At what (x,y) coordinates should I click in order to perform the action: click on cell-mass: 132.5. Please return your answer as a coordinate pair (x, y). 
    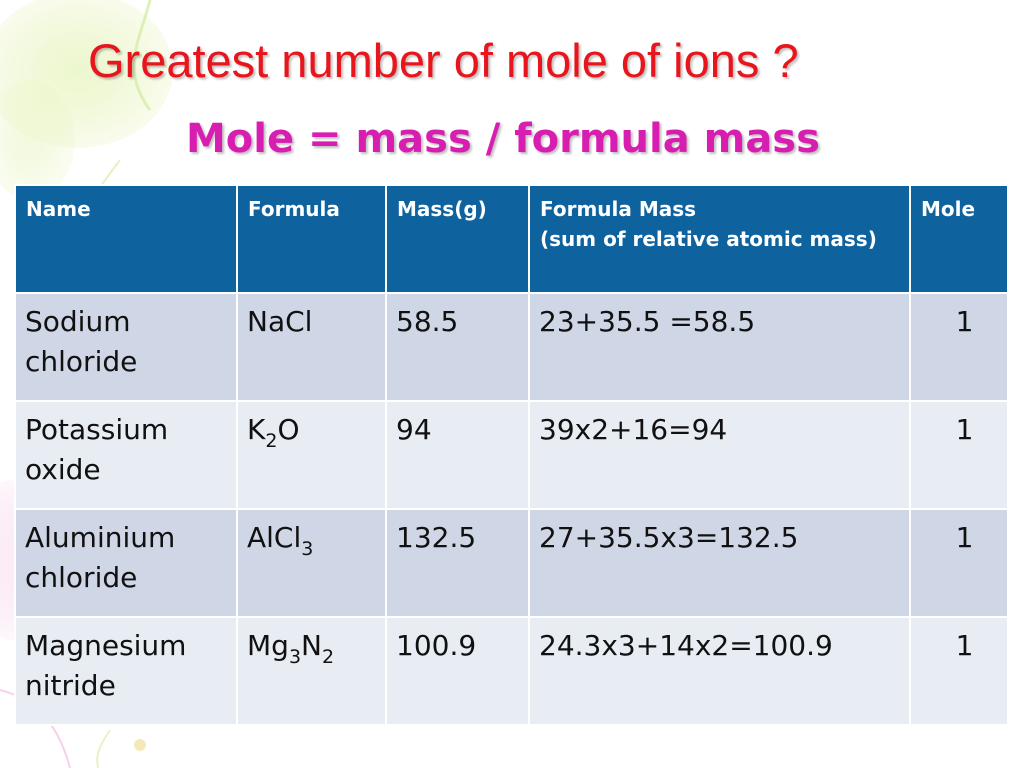
    Looking at the image, I should click on (457, 563).